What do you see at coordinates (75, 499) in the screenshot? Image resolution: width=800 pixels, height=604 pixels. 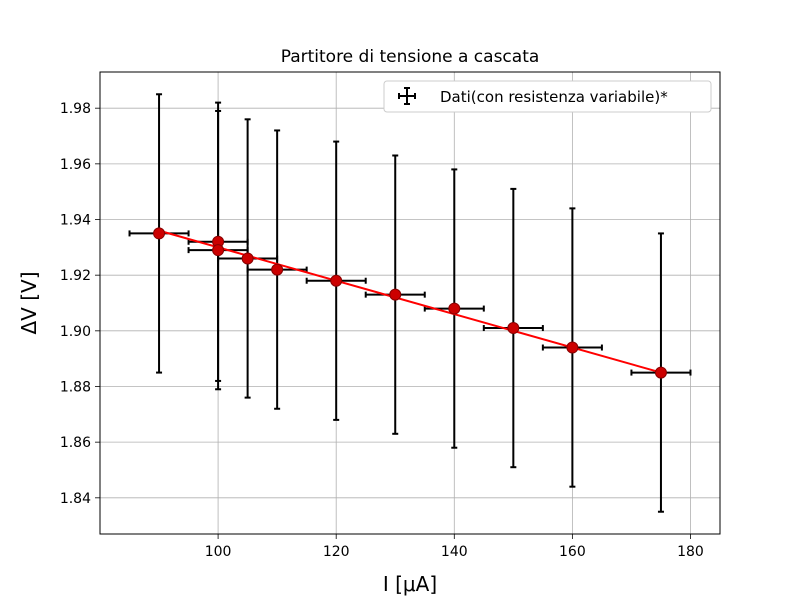 I see `y-tick-label: 1.84` at bounding box center [75, 499].